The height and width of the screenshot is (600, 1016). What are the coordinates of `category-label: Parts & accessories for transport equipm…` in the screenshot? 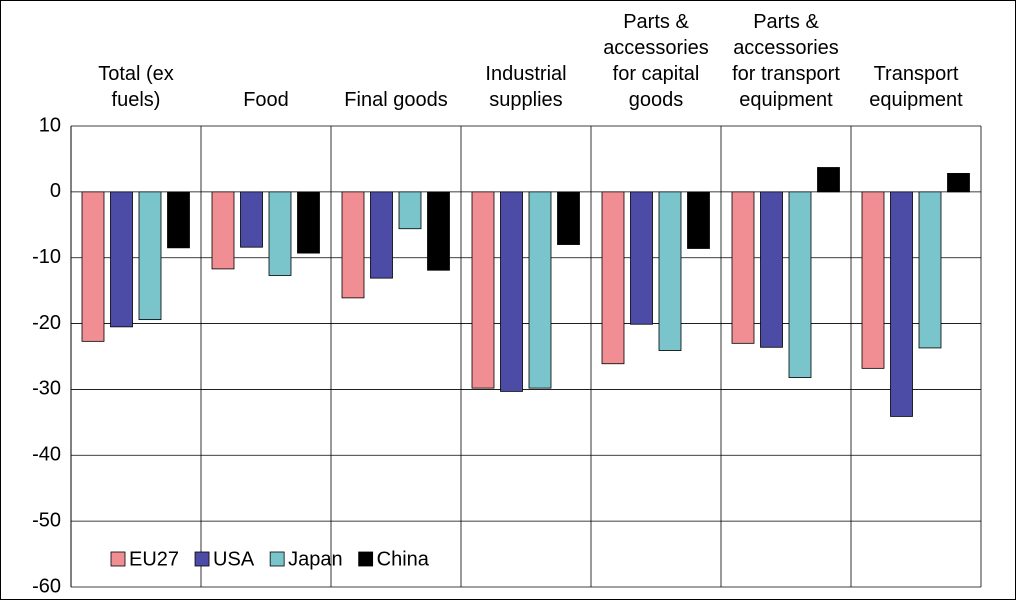 It's located at (786, 61).